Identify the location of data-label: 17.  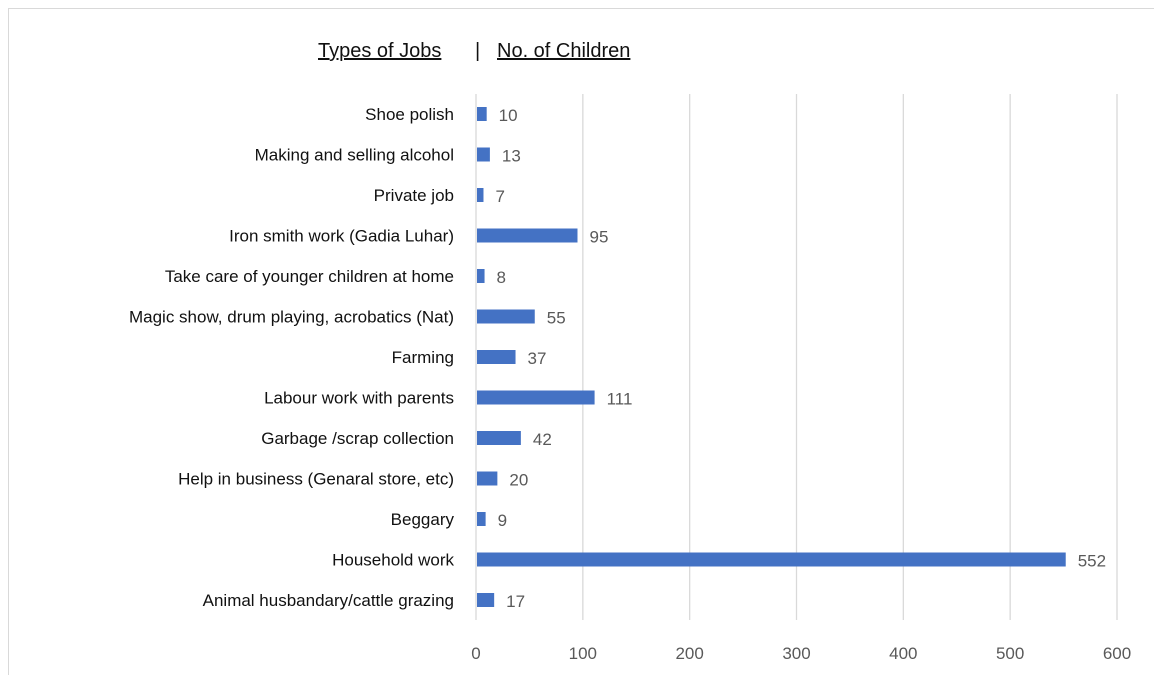
(515, 601).